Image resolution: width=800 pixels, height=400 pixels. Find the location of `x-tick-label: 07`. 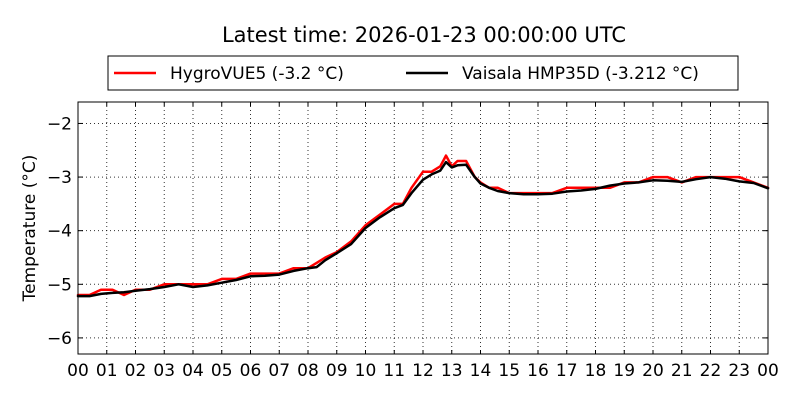

x-tick-label: 07 is located at coordinates (279, 371).